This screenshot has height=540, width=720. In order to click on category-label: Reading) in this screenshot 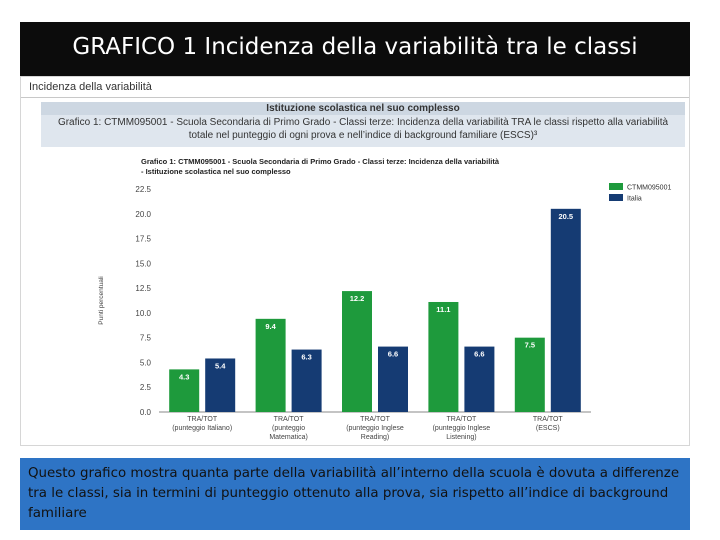, I will do `click(375, 437)`.